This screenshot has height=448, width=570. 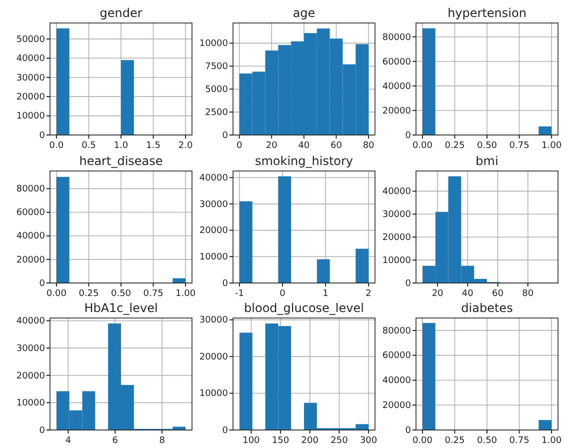 What do you see at coordinates (487, 161) in the screenshot?
I see `chart-title: bmi` at bounding box center [487, 161].